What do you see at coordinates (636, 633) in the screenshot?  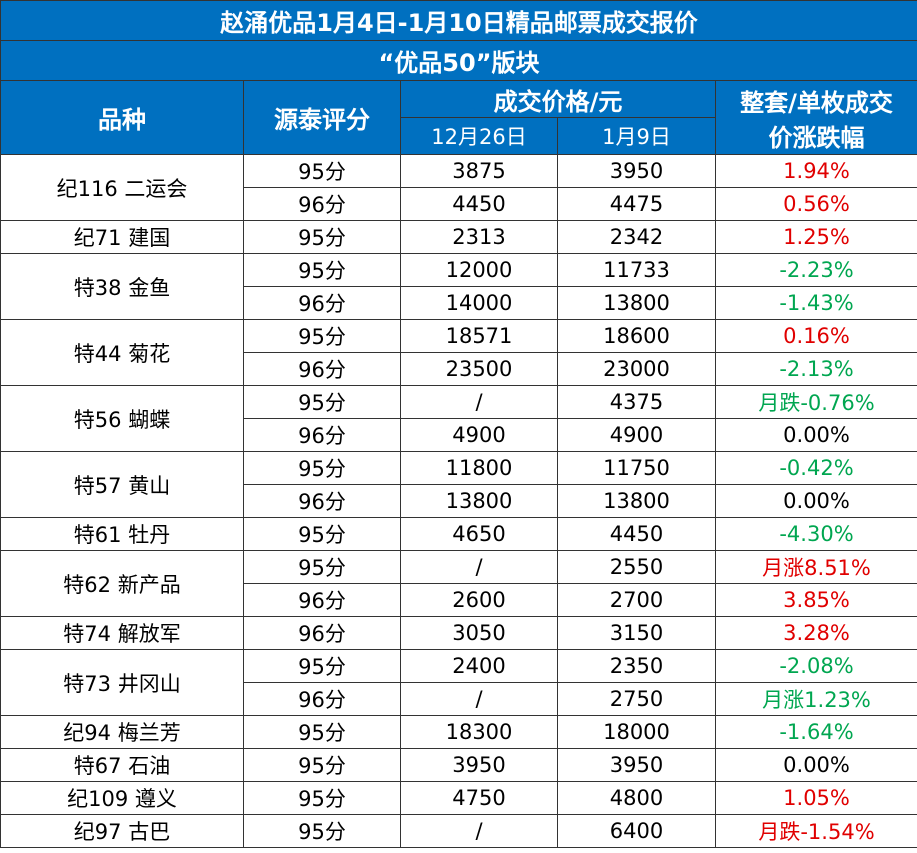 I see `price: 3150` at bounding box center [636, 633].